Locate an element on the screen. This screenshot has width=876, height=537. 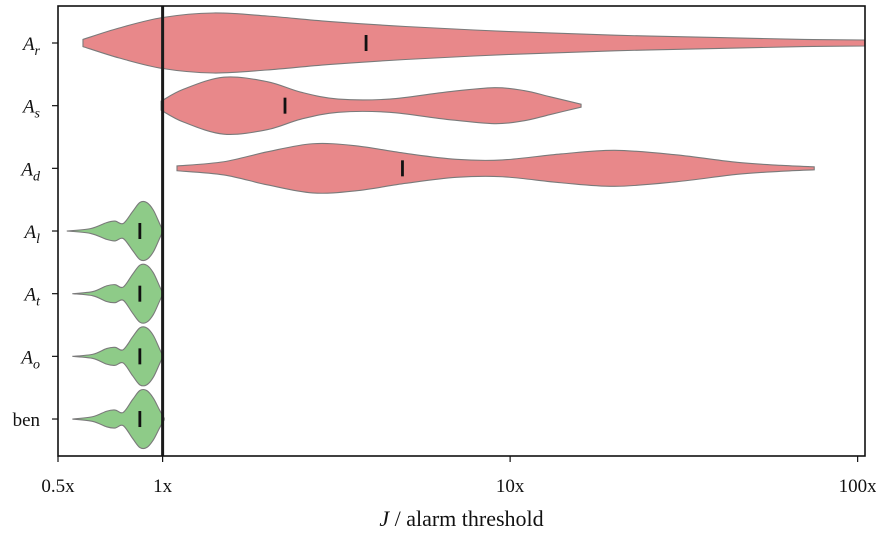
y-tick-label-Ar: Ar is located at coordinates (31, 46).